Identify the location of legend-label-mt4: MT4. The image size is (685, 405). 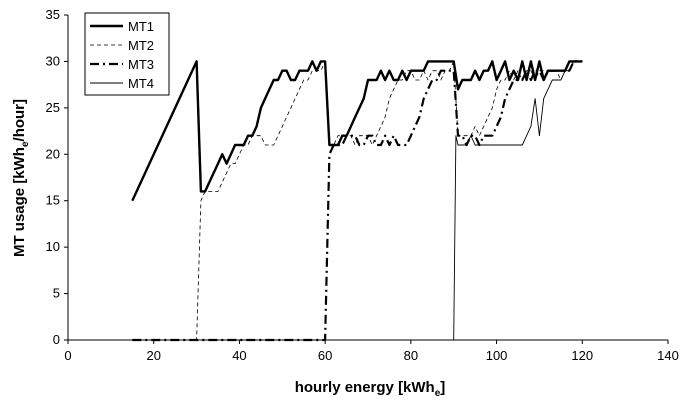
(141, 83).